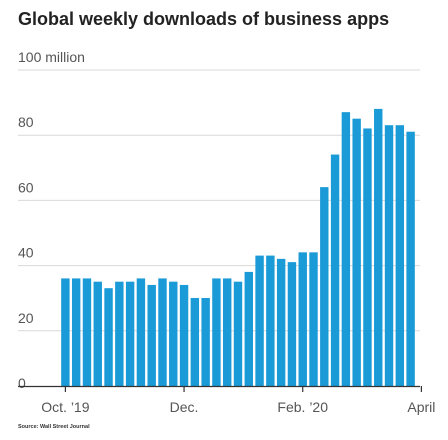 This screenshot has width=448, height=440. I want to click on y-tick-label: 20, so click(26, 318).